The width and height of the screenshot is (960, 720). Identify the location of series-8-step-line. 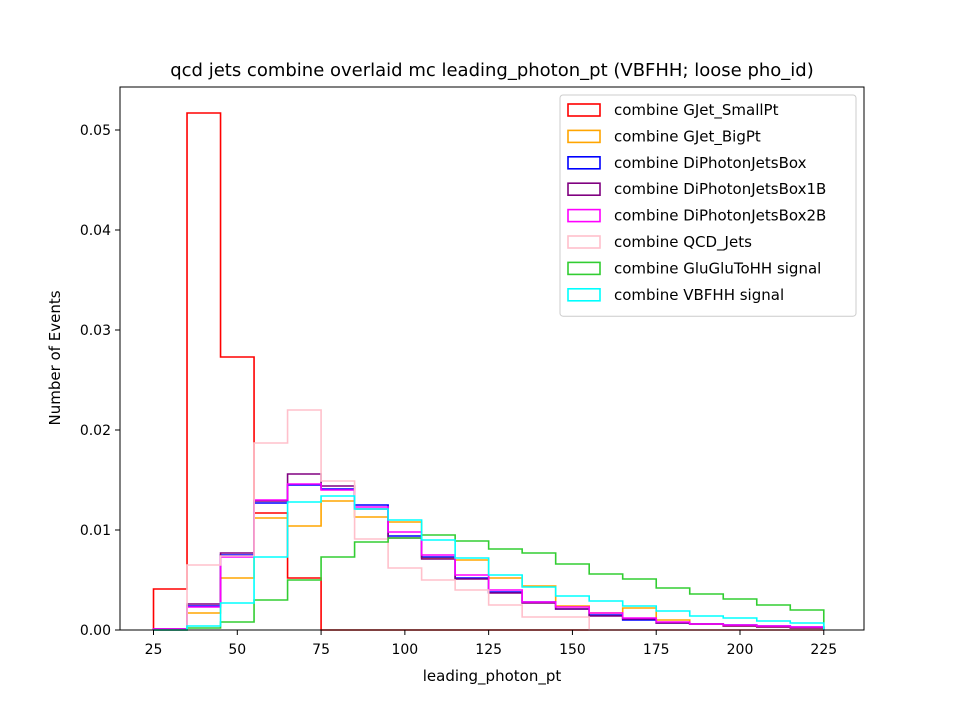
(489, 563).